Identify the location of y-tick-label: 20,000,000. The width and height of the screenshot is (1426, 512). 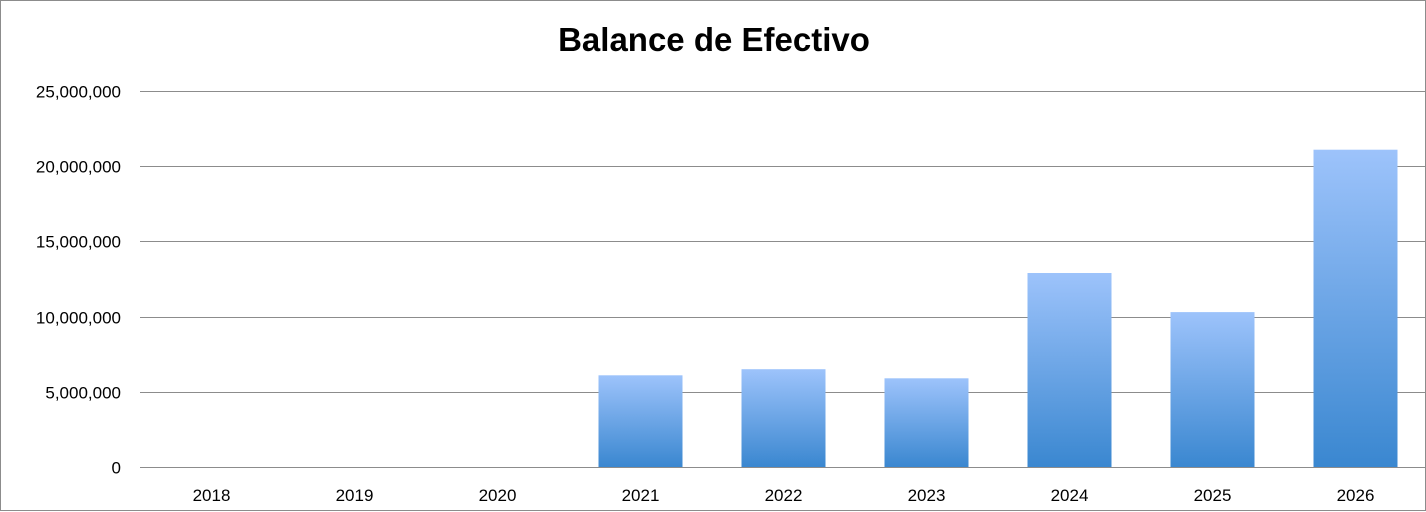
(78, 167).